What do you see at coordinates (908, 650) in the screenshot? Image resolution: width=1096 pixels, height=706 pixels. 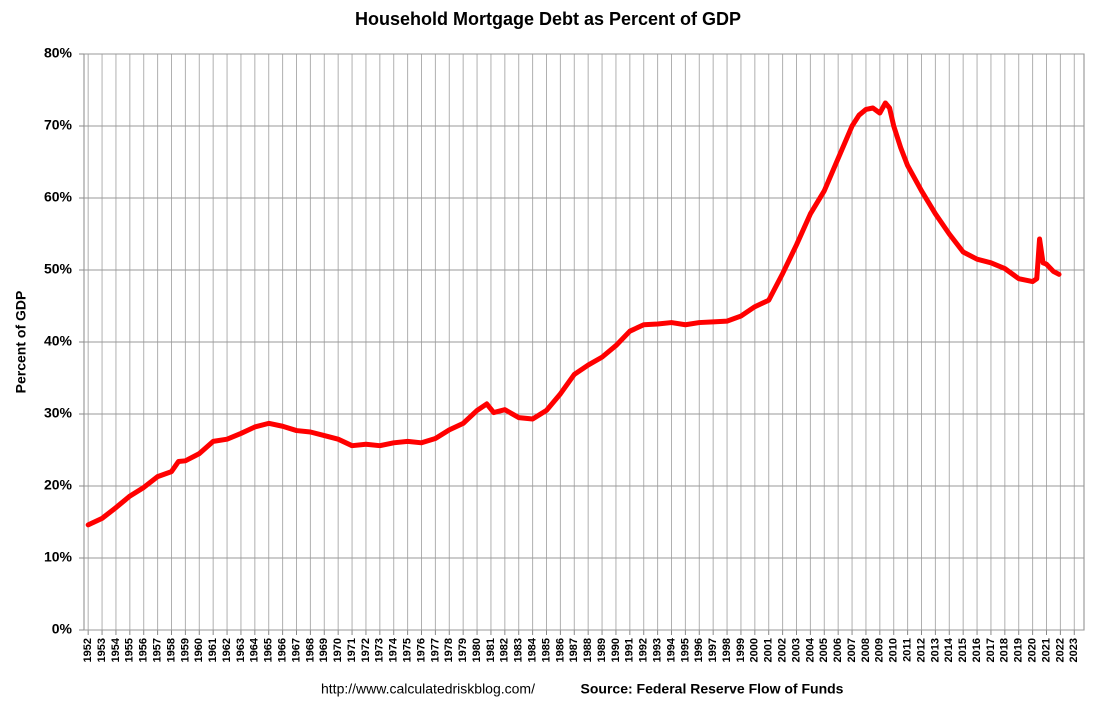 I see `x-tick-label: 2011` at bounding box center [908, 650].